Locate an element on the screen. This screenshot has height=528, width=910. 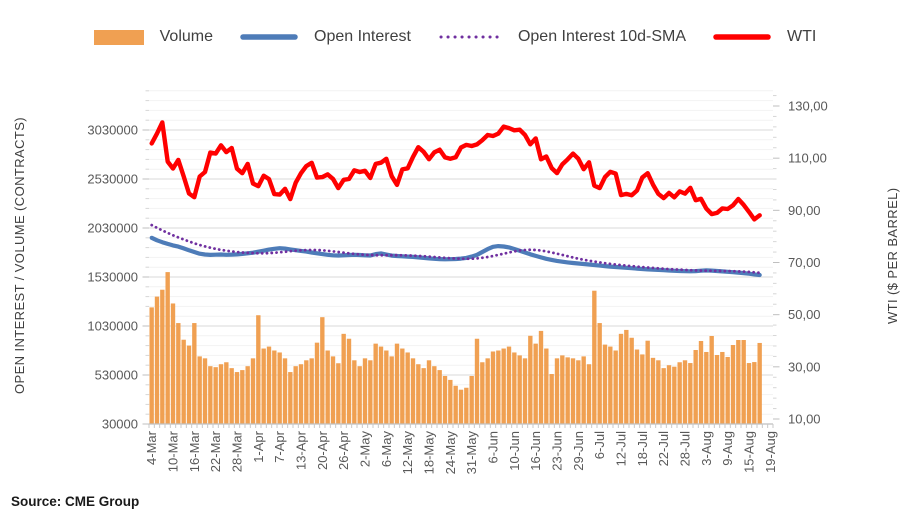
x-tick-label: 10-Jun is located at coordinates (514, 451).